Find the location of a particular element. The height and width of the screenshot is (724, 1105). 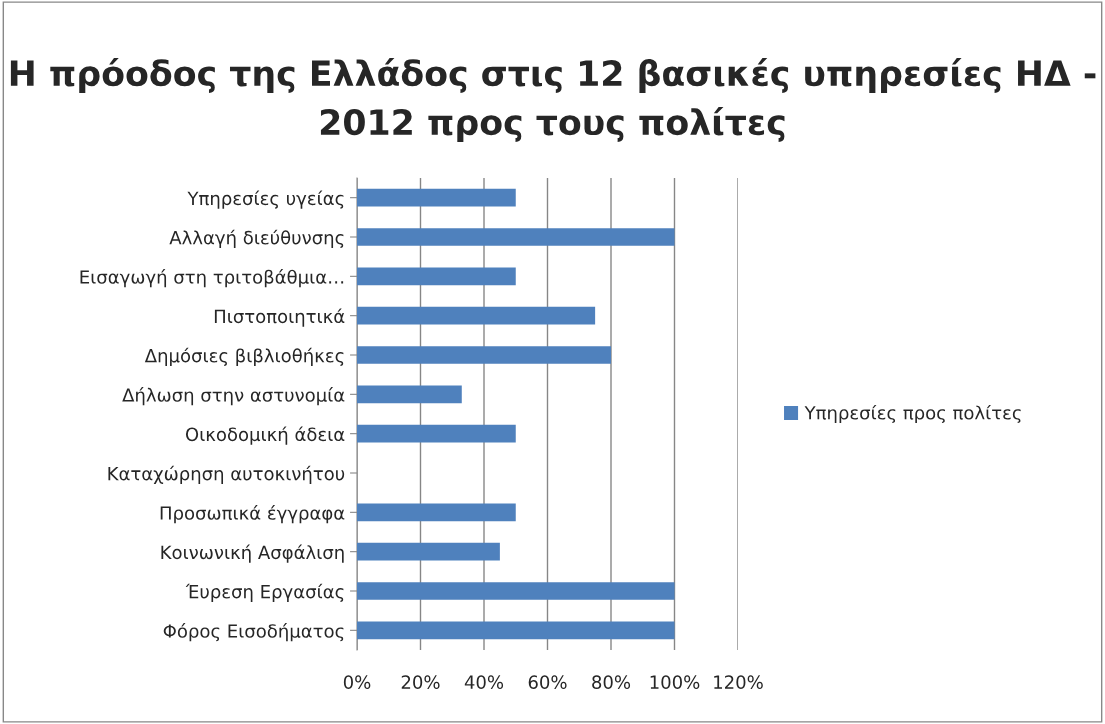

x-tick-label: 60% is located at coordinates (547, 682).